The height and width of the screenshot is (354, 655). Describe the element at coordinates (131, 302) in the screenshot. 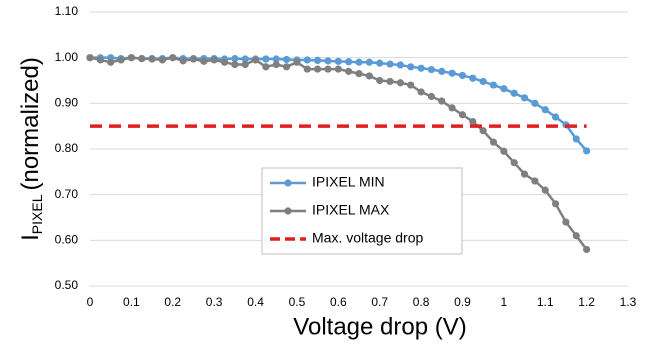

I see `x-tick-label: 0.1` at that location.